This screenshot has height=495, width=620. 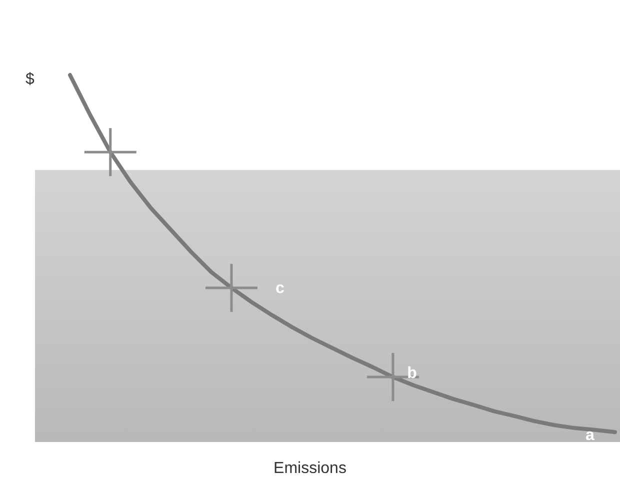 What do you see at coordinates (280, 288) in the screenshot?
I see `annotation: c` at bounding box center [280, 288].